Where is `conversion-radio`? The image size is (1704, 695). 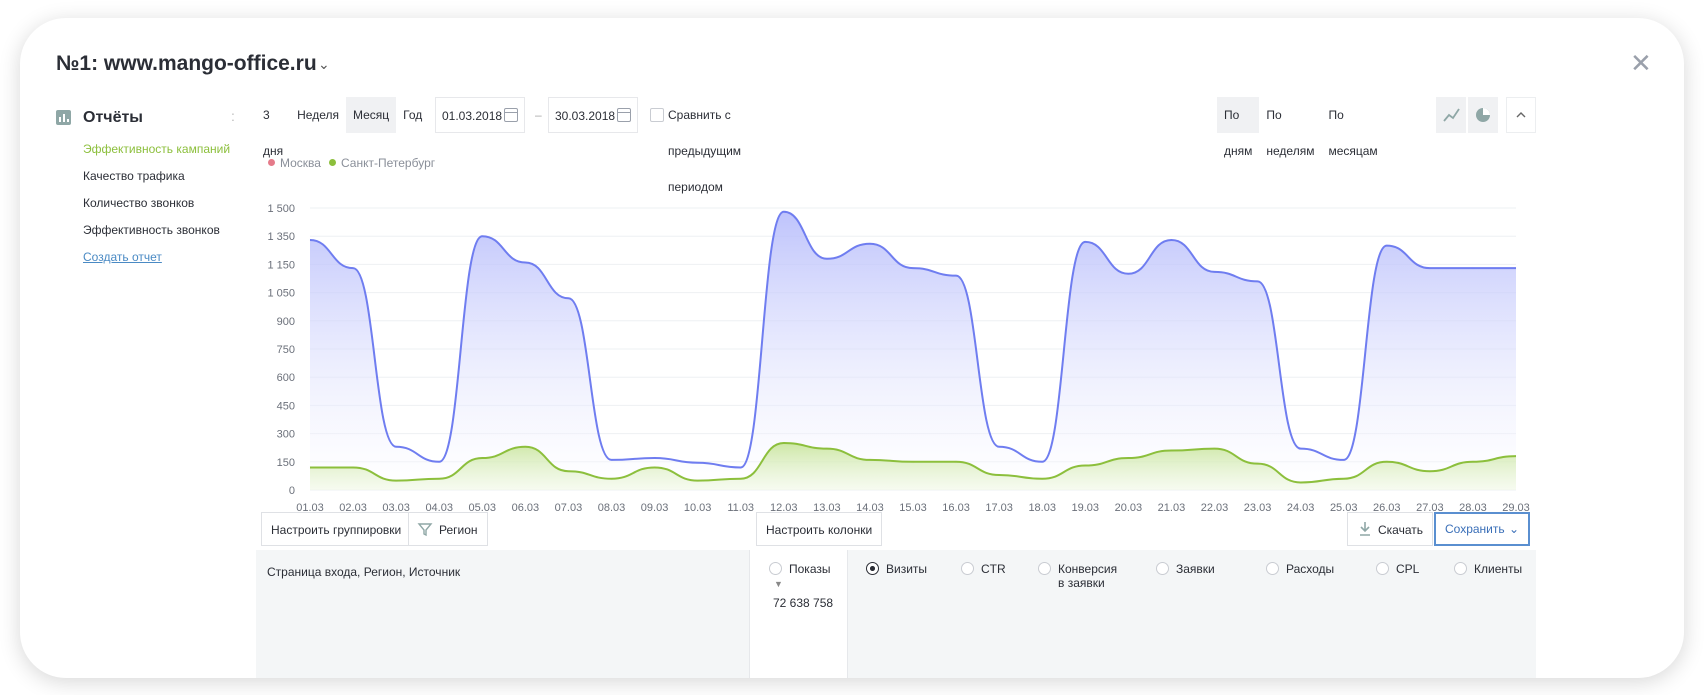
conversion-radio is located at coordinates (1044, 568).